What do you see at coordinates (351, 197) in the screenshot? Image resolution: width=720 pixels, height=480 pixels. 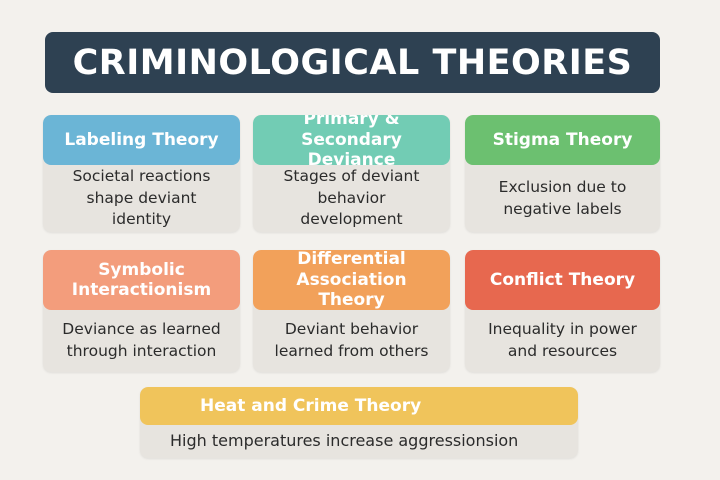 I see `theory-card-description: Stages of deviant behavior development` at bounding box center [351, 197].